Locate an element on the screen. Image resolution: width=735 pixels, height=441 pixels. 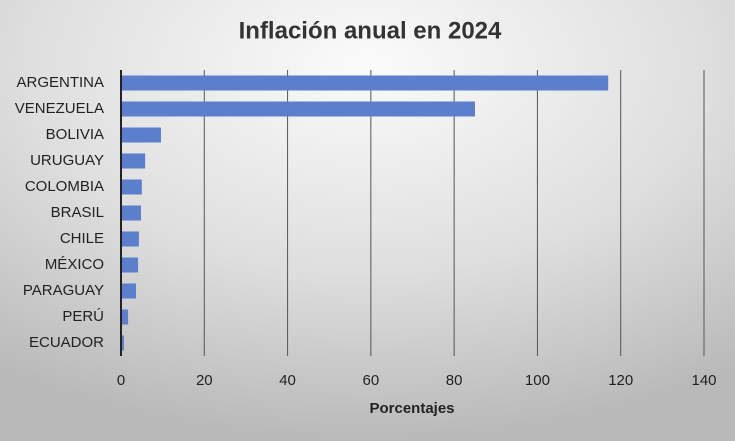
y-tick-label: PERÚ is located at coordinates (83, 316).